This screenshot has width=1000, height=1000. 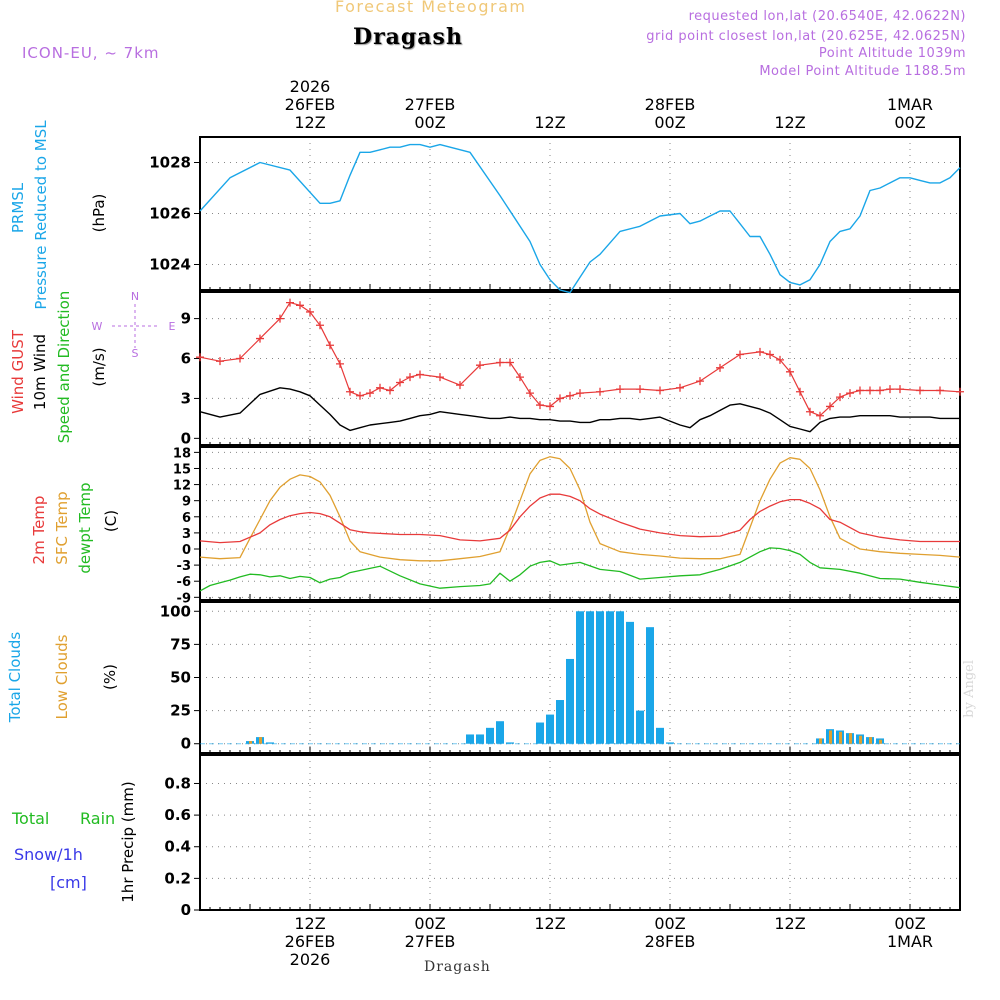 What do you see at coordinates (39, 530) in the screenshot?
I see `t2m-label: 2m Temp` at bounding box center [39, 530].